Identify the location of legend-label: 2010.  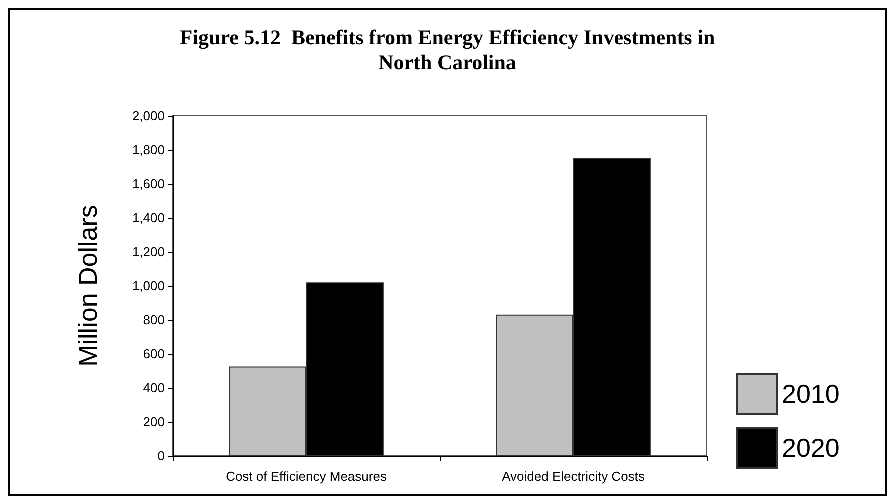
(811, 394).